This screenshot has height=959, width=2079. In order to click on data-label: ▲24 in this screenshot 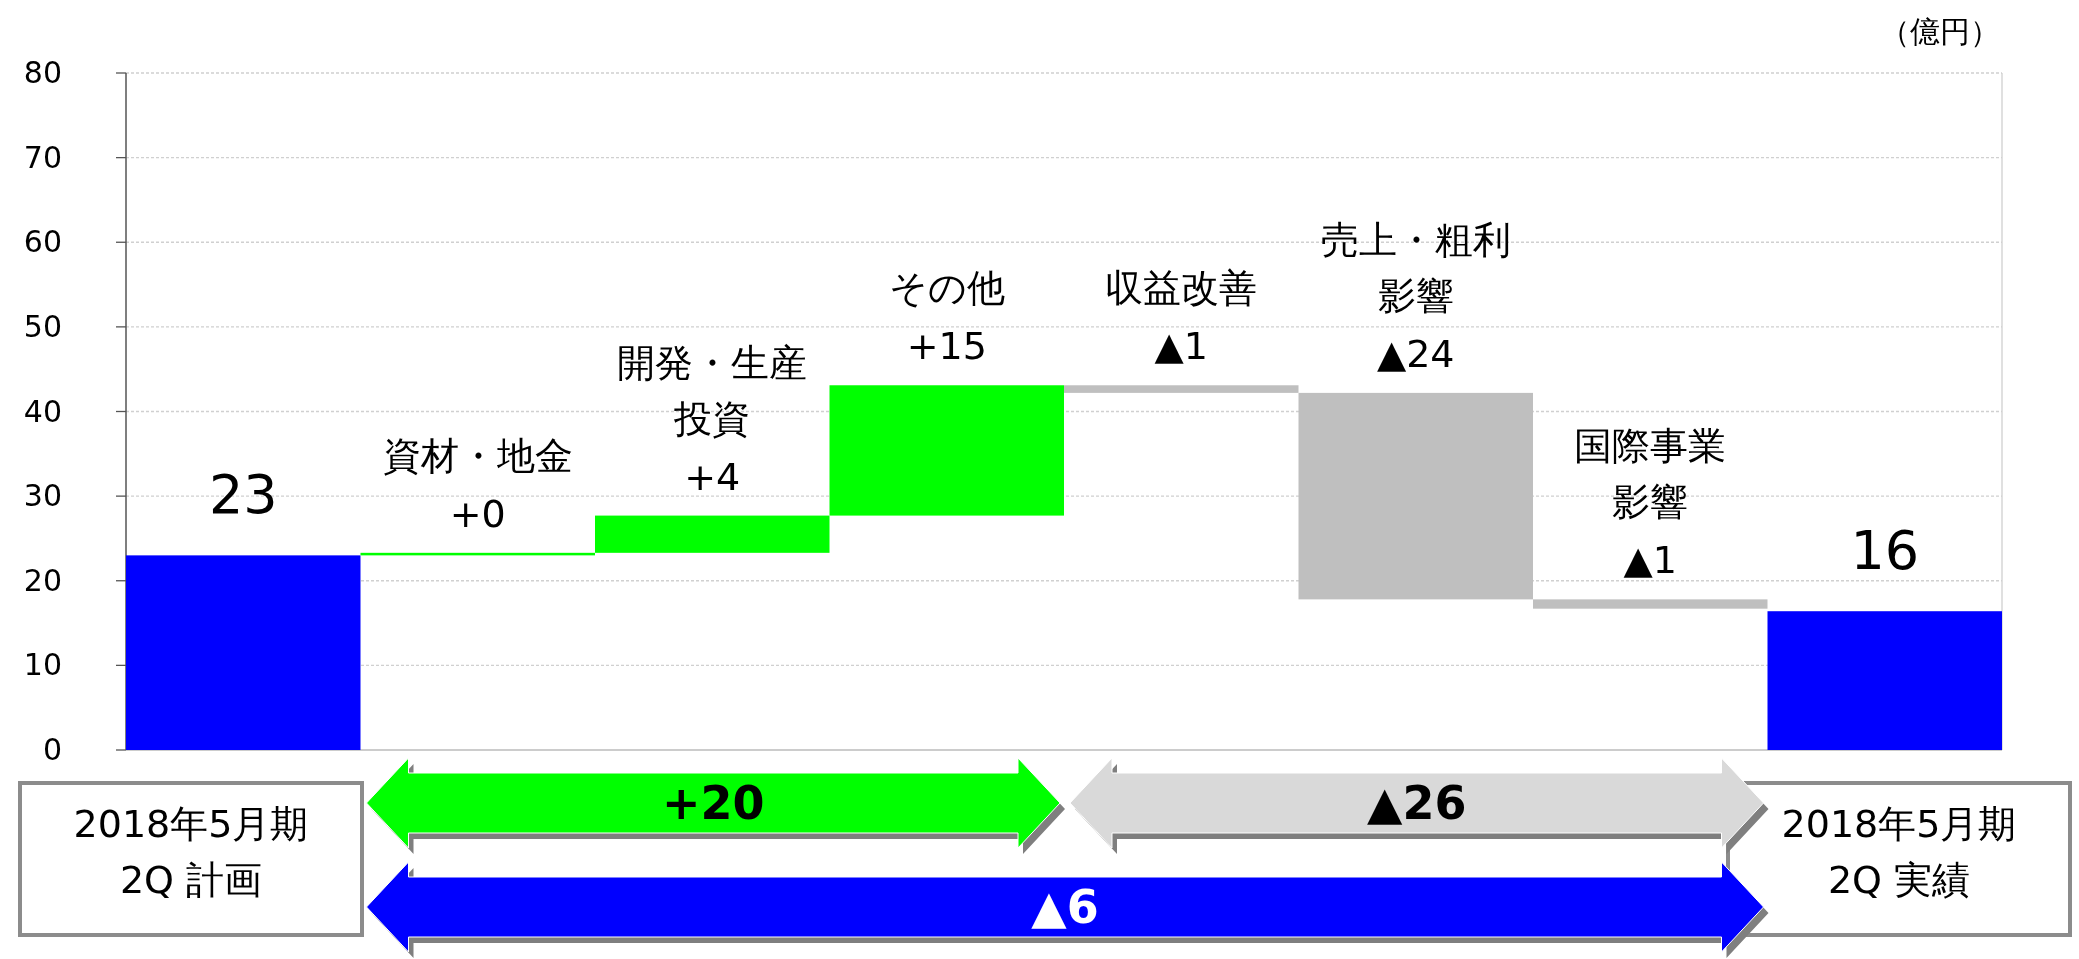, I will do `click(1415, 353)`.